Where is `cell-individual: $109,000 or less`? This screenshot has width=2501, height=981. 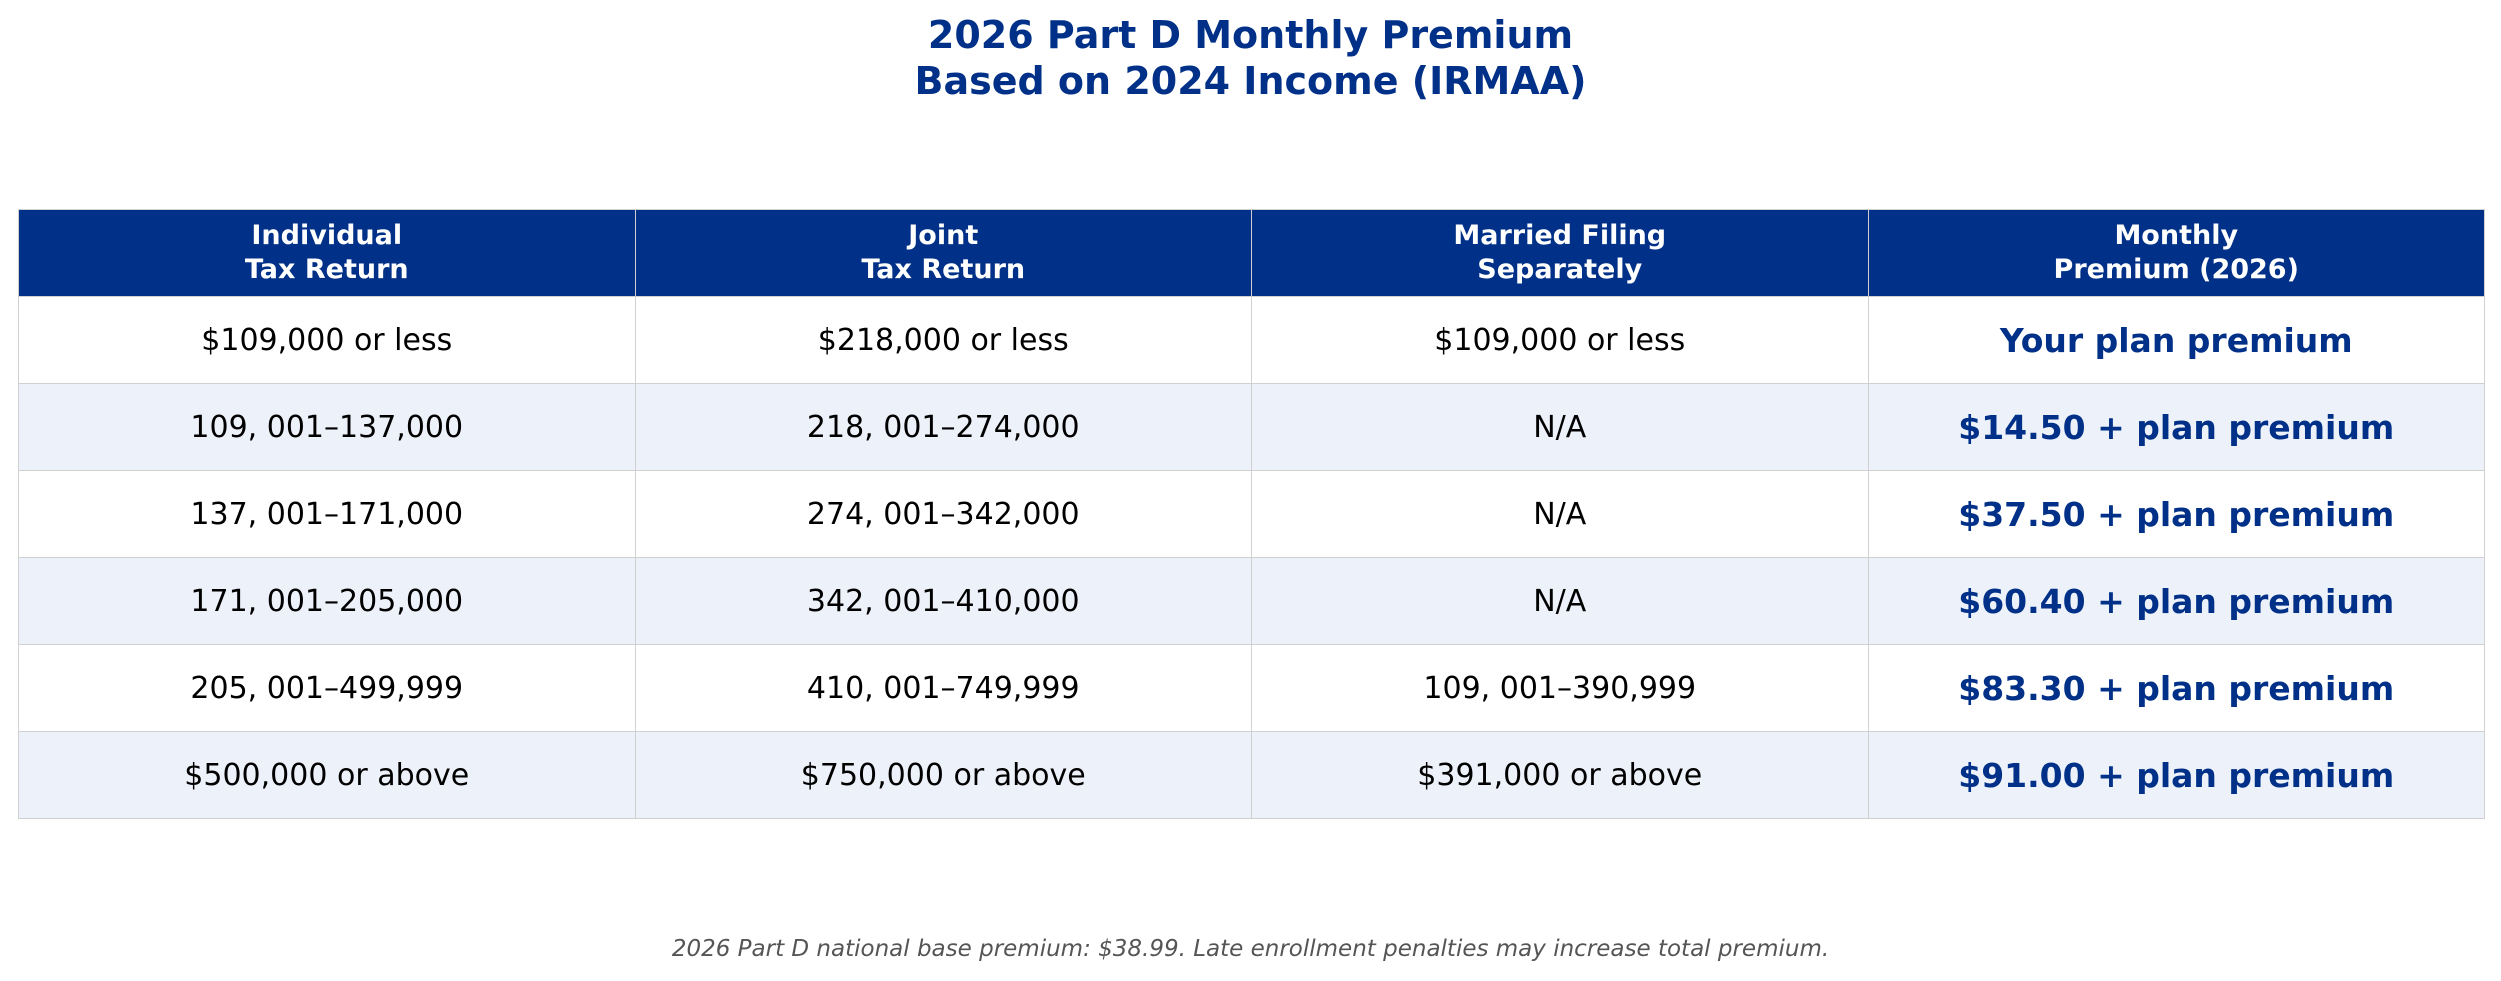 cell-individual: $109,000 or less is located at coordinates (327, 340).